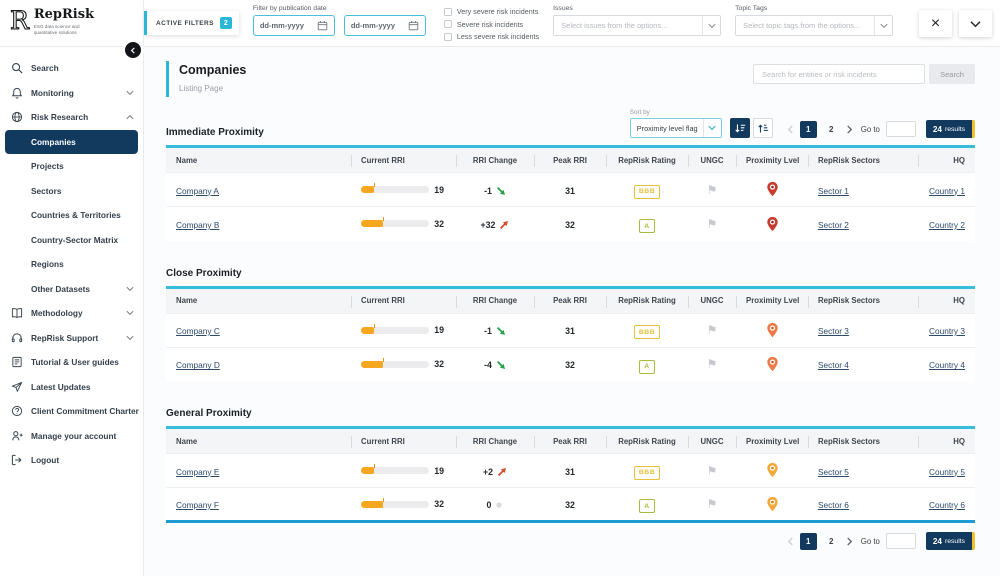  I want to click on country-link: Country 5, so click(947, 471).